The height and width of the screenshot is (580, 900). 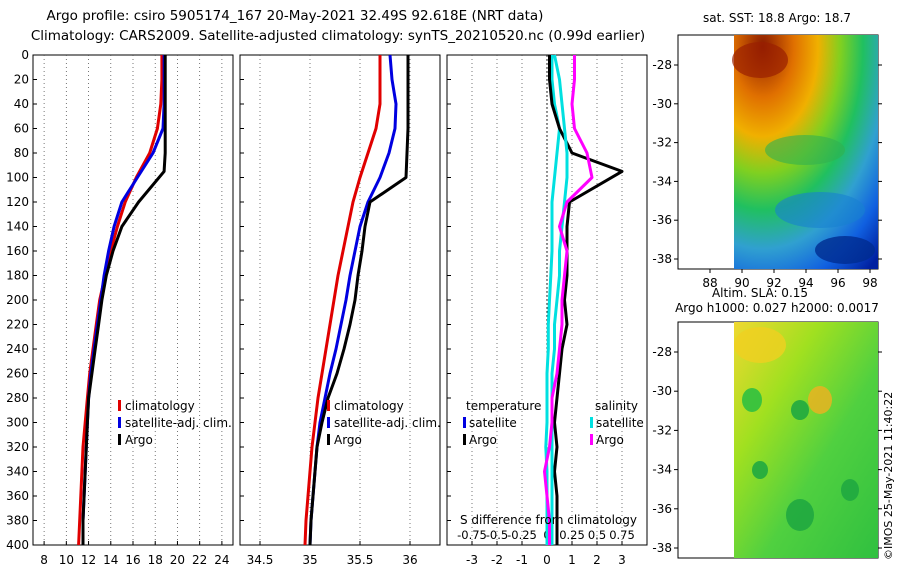 What do you see at coordinates (503, 406) in the screenshot?
I see `legend-temperature: temperature` at bounding box center [503, 406].